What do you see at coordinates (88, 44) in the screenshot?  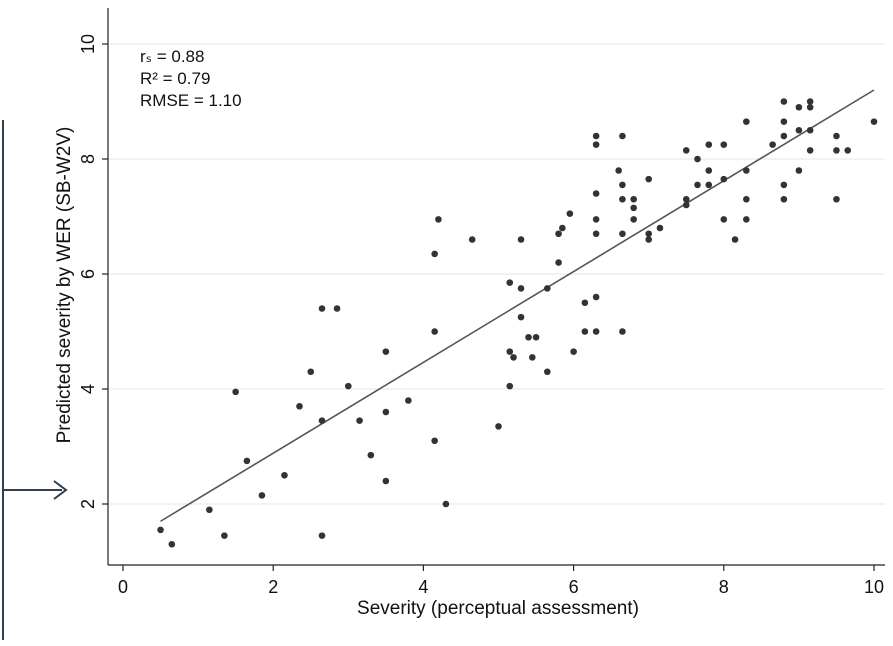 I see `y-tick-label-10: 10` at bounding box center [88, 44].